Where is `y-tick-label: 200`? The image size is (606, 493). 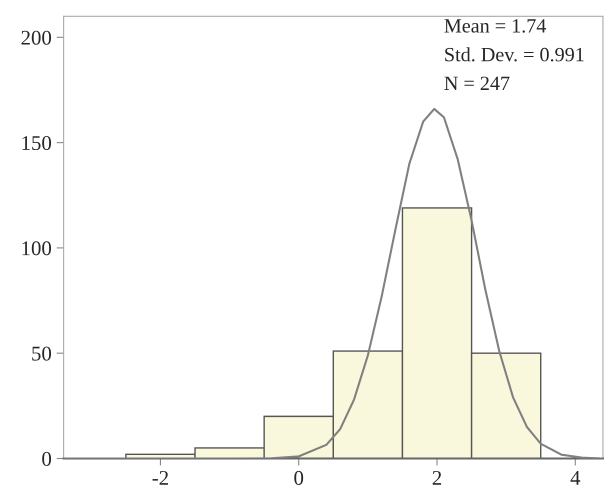 y-tick-label: 200 is located at coordinates (36, 37).